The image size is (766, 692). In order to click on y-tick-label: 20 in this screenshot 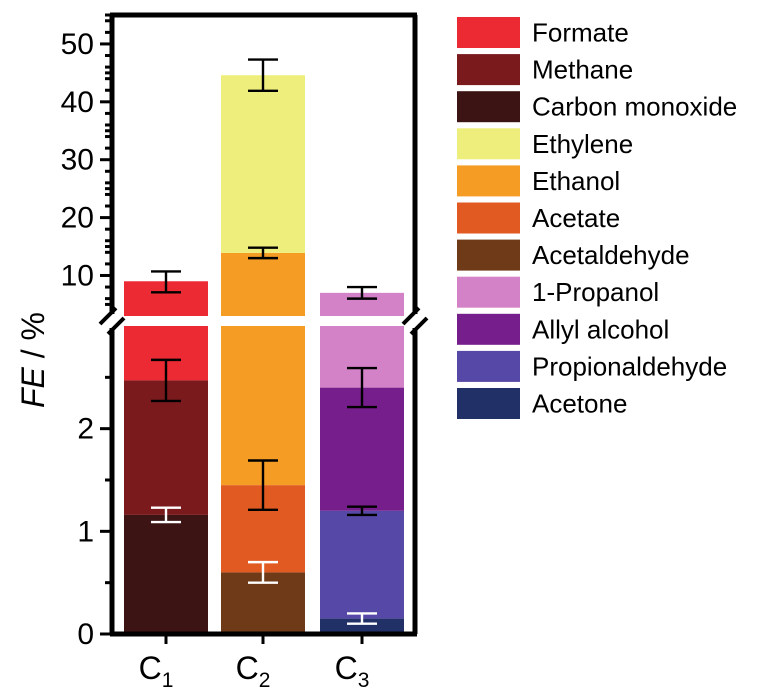, I will do `click(77, 218)`.